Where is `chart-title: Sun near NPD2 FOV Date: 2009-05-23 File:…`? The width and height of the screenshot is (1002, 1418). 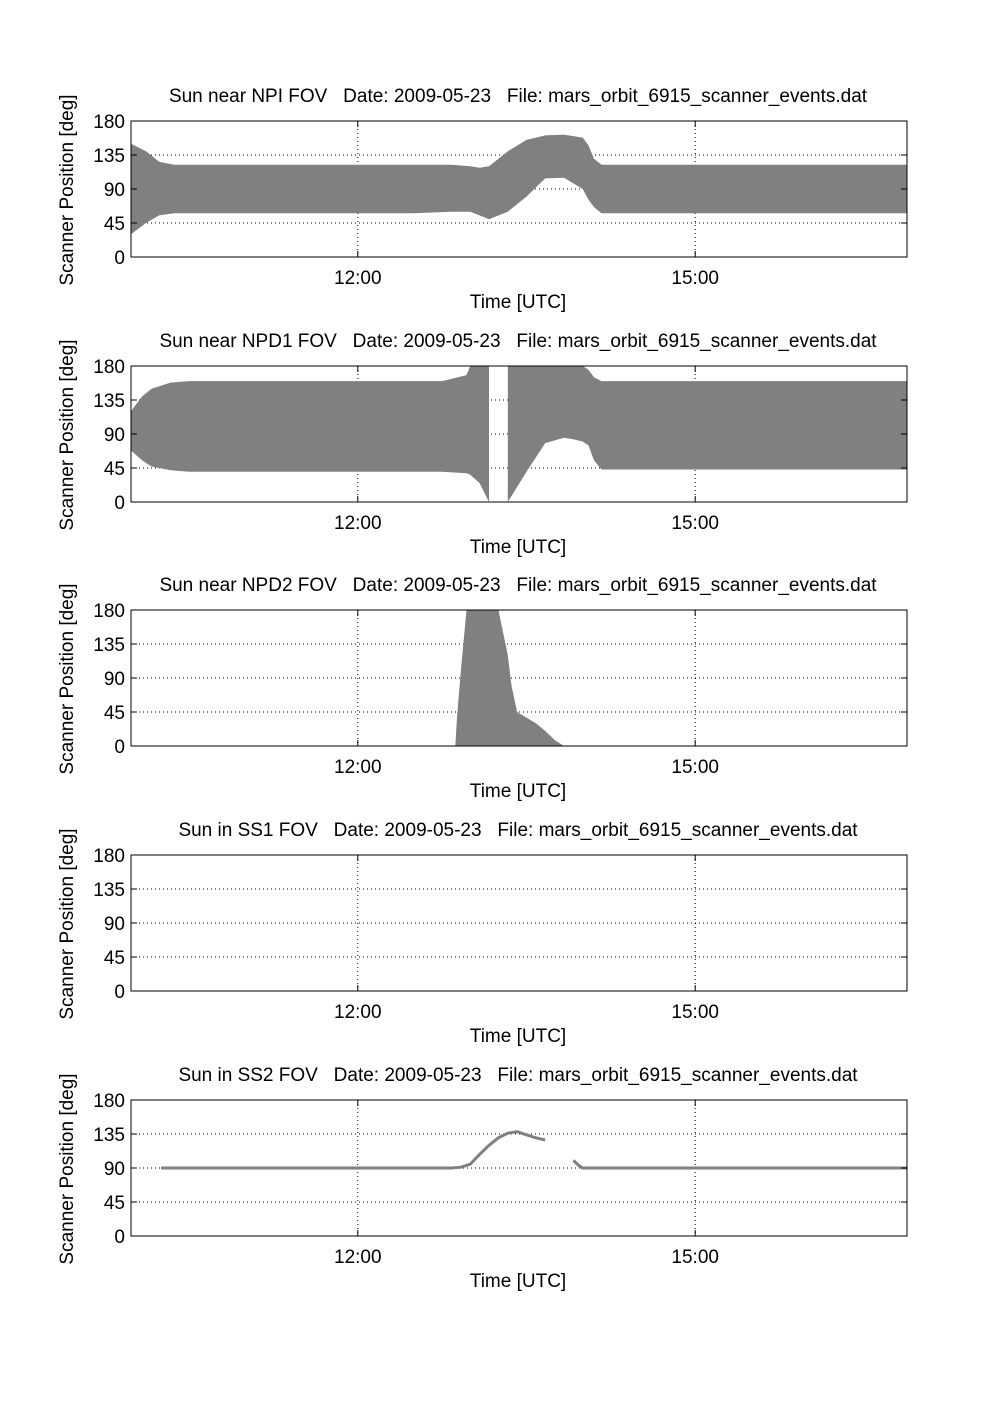 chart-title: Sun near NPD2 FOV Date: 2009-05-23 File:… is located at coordinates (518, 585).